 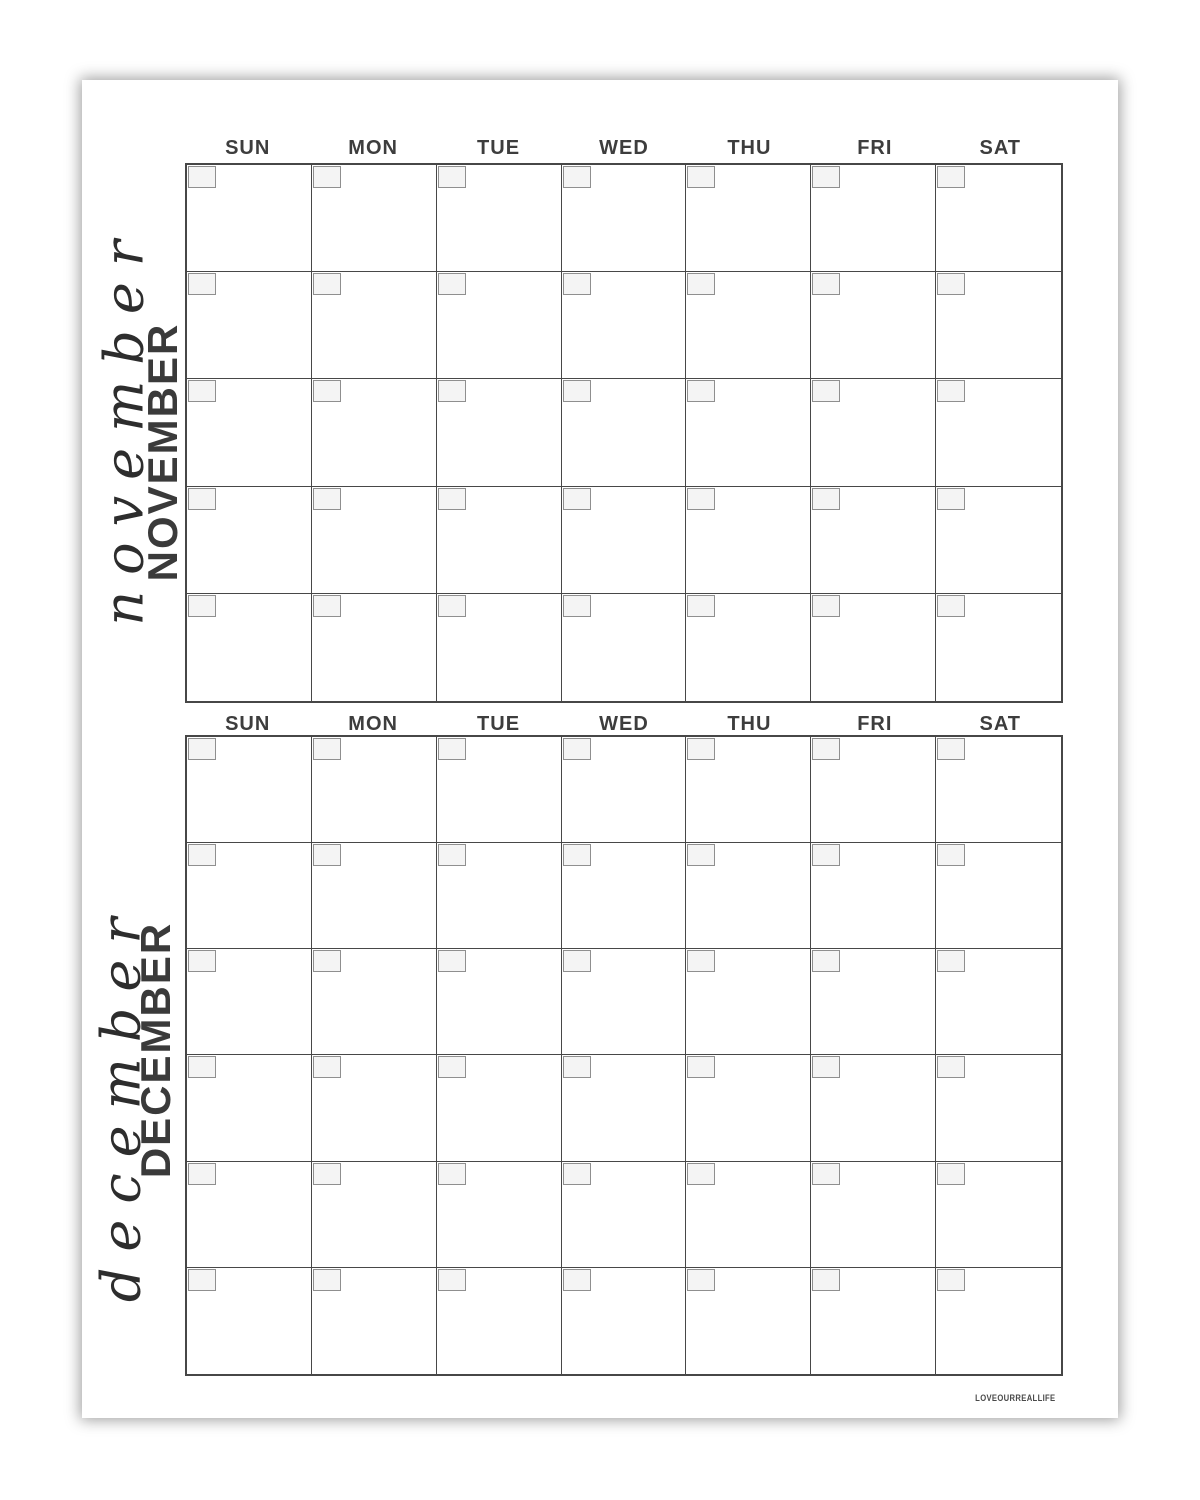 I want to click on weekday-label: MON, so click(x=373, y=148).